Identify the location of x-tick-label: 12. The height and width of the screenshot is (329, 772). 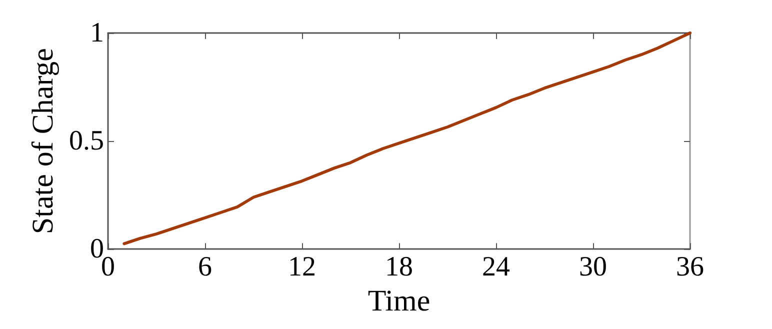
(302, 267).